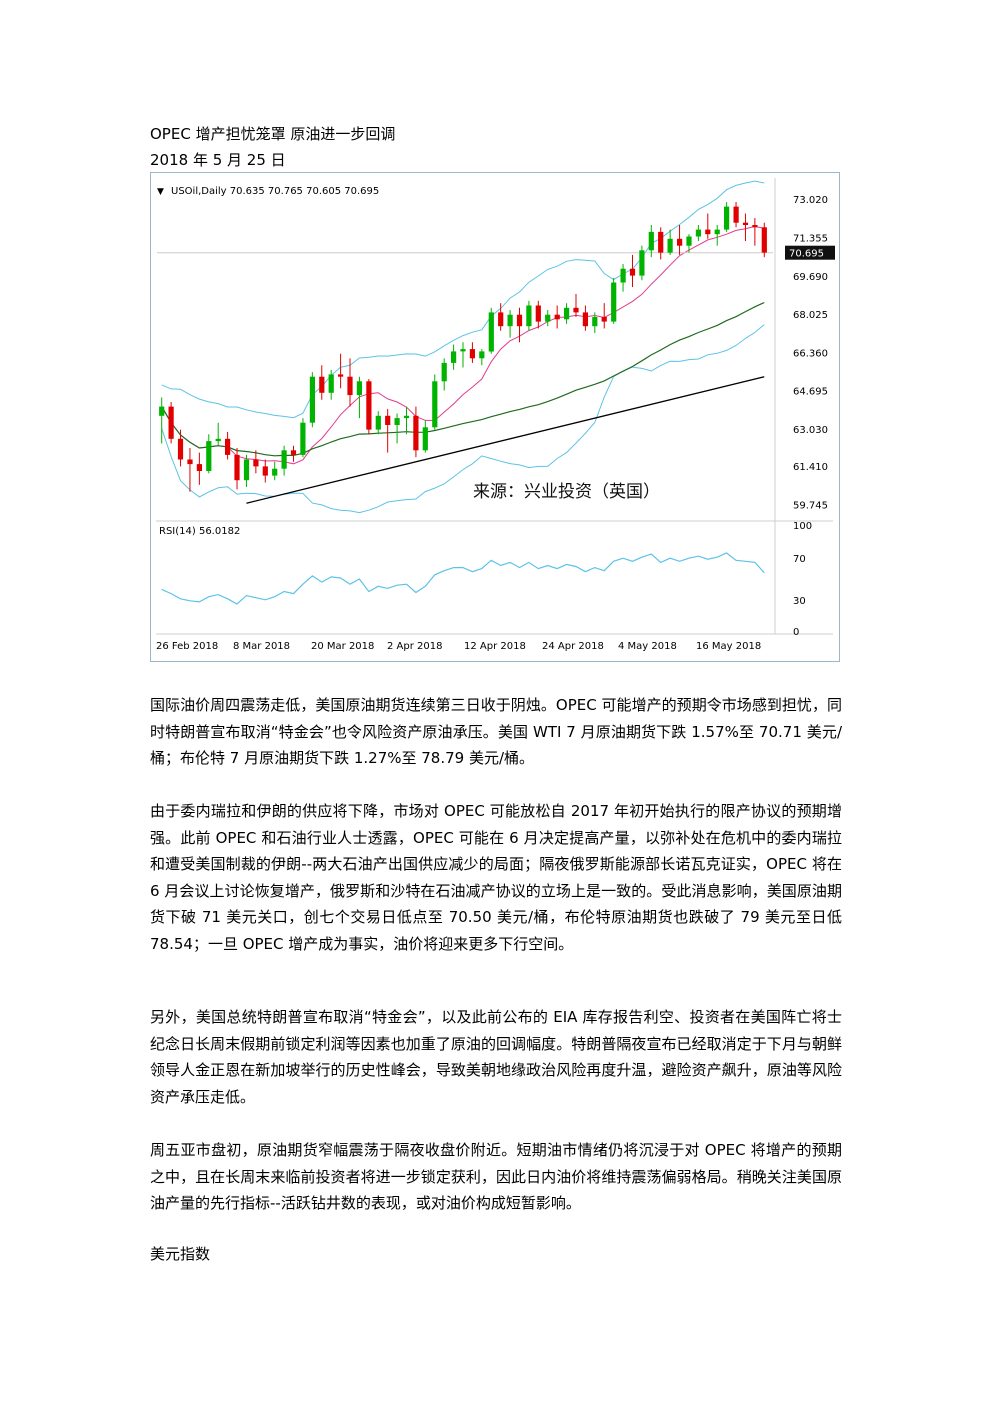 The height and width of the screenshot is (1403, 992). I want to click on next-section-heading: 美元指数, so click(180, 1254).